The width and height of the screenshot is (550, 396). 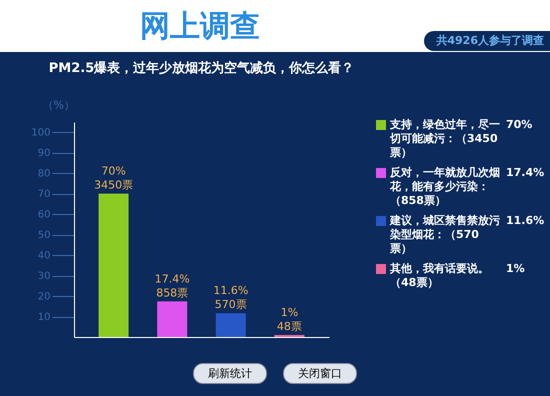 What do you see at coordinates (525, 221) in the screenshot?
I see `text: 11.6%` at bounding box center [525, 221].